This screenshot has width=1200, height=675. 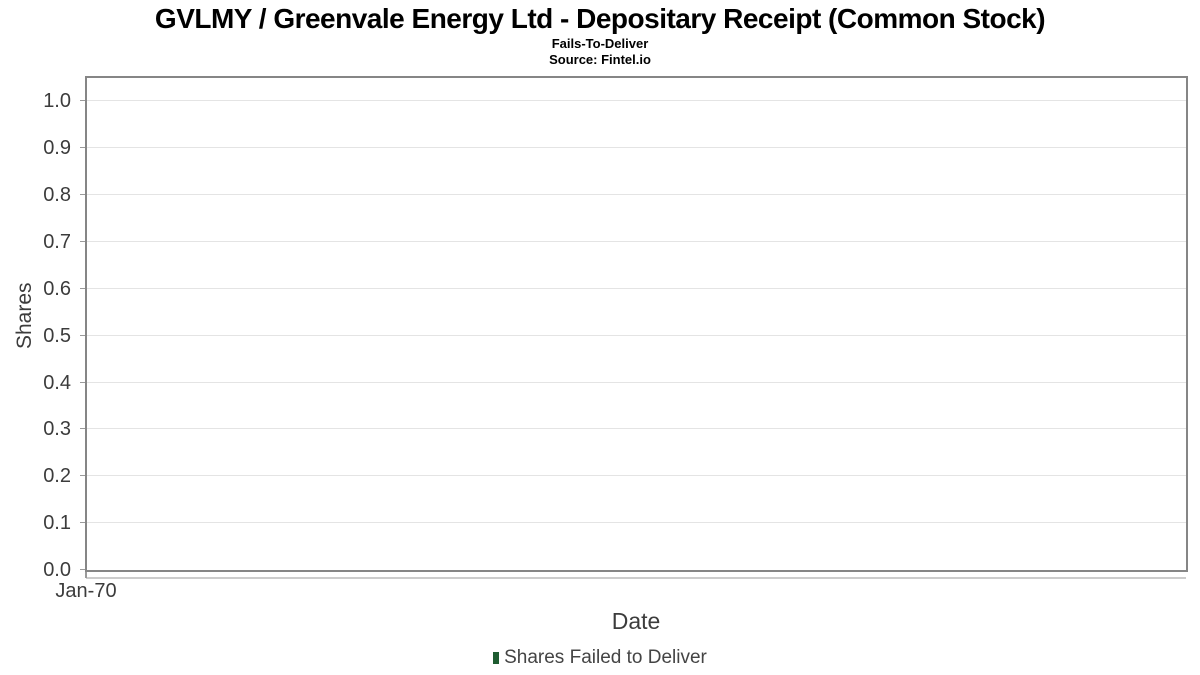 I want to click on legend-series-label: Shares Failed to Deliver, so click(x=605, y=657).